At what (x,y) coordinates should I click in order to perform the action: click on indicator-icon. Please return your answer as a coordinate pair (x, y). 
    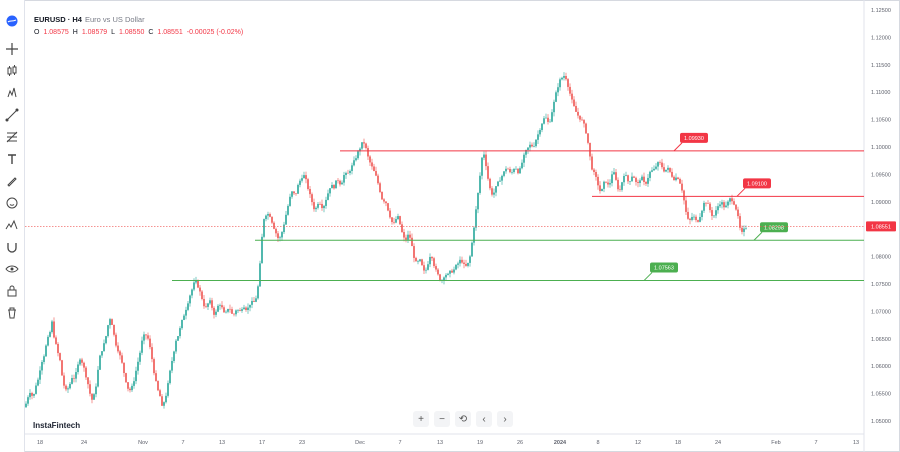
    Looking at the image, I should click on (12, 93).